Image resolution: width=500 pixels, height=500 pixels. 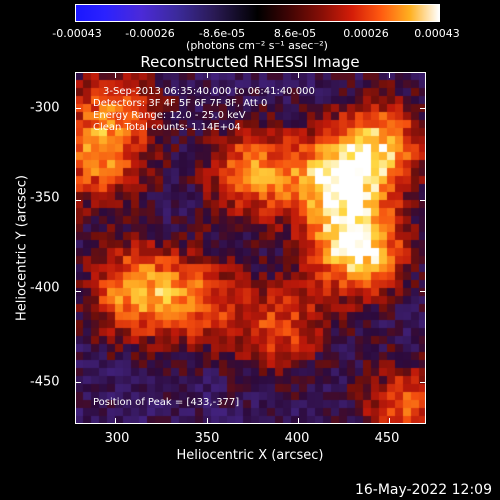 What do you see at coordinates (257, 13) in the screenshot?
I see `colorbar` at bounding box center [257, 13].